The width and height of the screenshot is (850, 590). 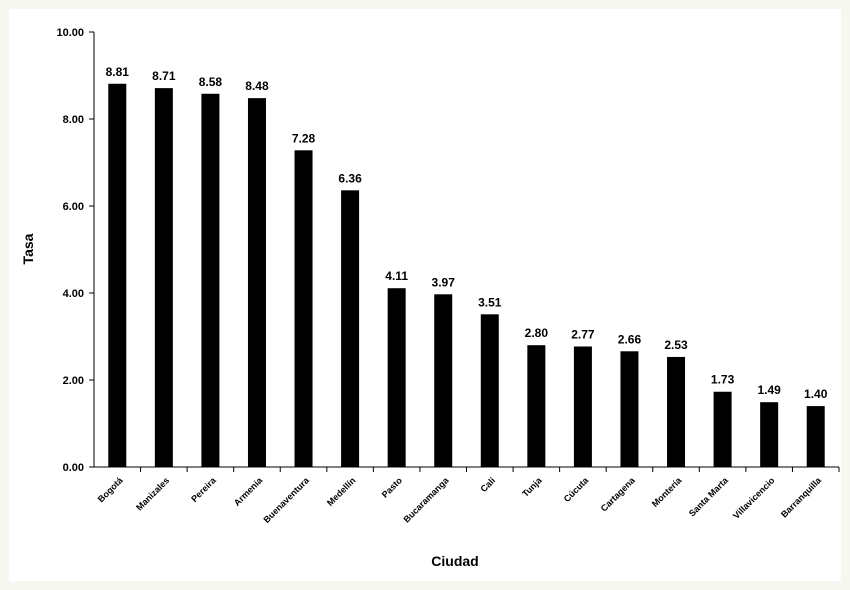 What do you see at coordinates (304, 138) in the screenshot?
I see `bar-value-label: 7.28` at bounding box center [304, 138].